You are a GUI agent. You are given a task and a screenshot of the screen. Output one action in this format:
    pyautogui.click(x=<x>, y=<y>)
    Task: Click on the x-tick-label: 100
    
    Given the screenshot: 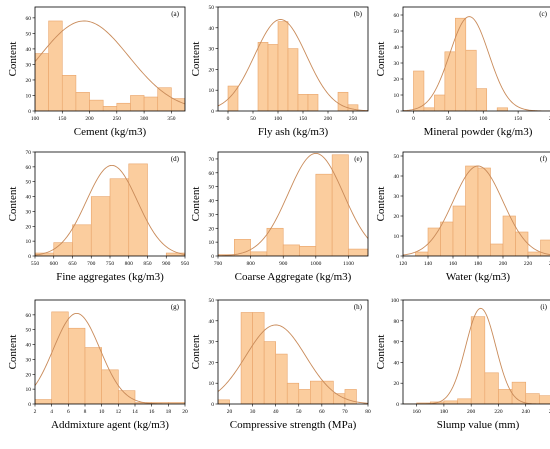 What is the action you would take?
    pyautogui.click(x=278, y=119)
    